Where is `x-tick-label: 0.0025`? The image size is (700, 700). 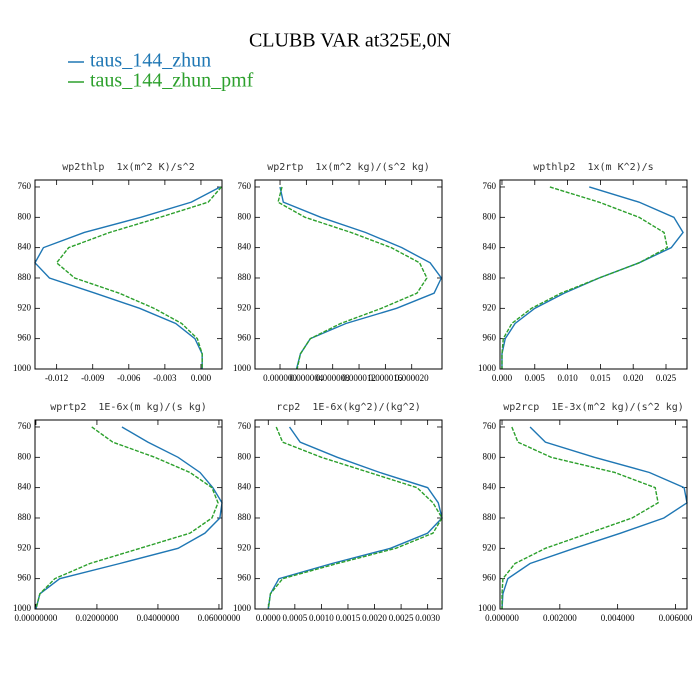
x-tick-label: 0.0025 is located at coordinates (401, 618).